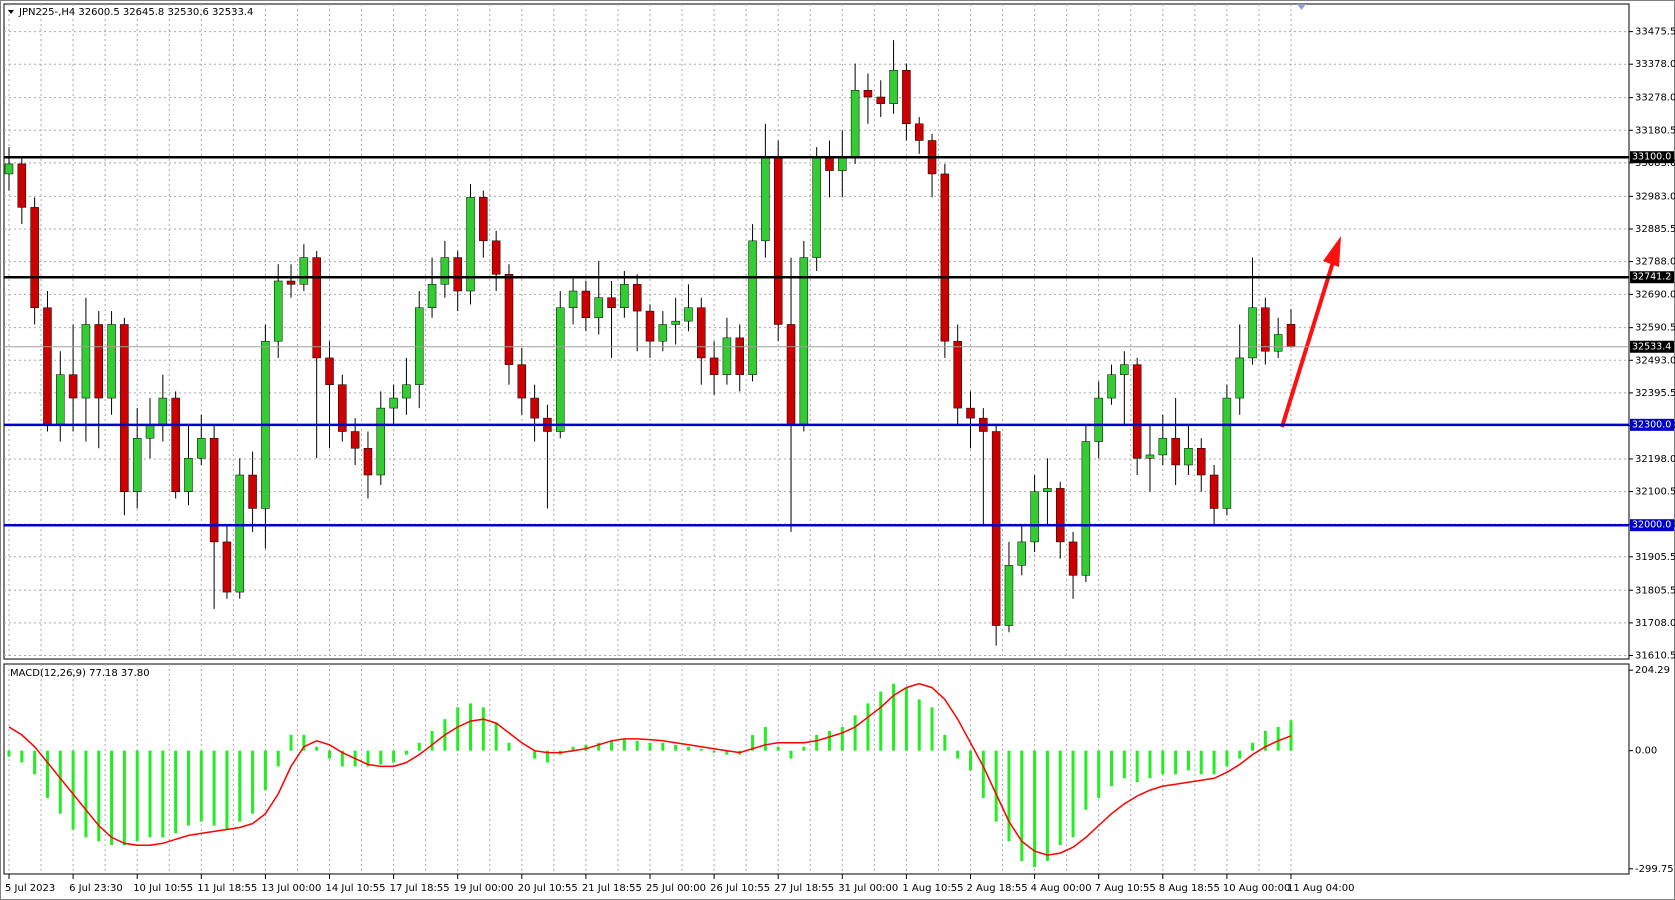 This screenshot has width=1675, height=900. Describe the element at coordinates (1332, 251) in the screenshot. I see `trend-arrow-head` at that location.